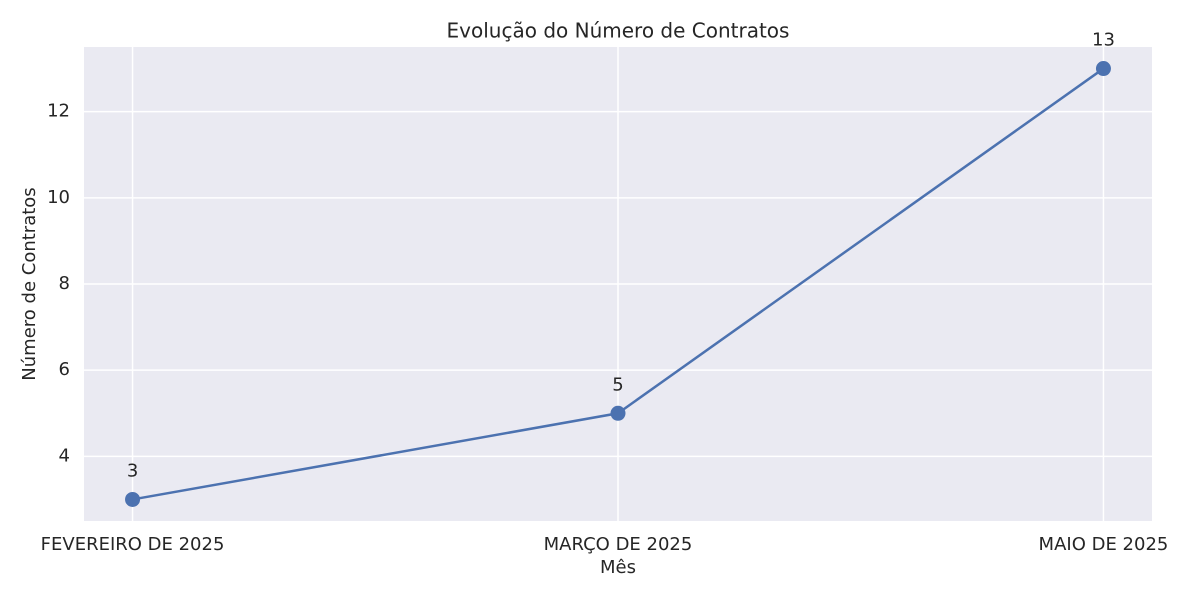 Image resolution: width=1200 pixels, height=600 pixels. What do you see at coordinates (1103, 40) in the screenshot?
I see `data-label: 13` at bounding box center [1103, 40].